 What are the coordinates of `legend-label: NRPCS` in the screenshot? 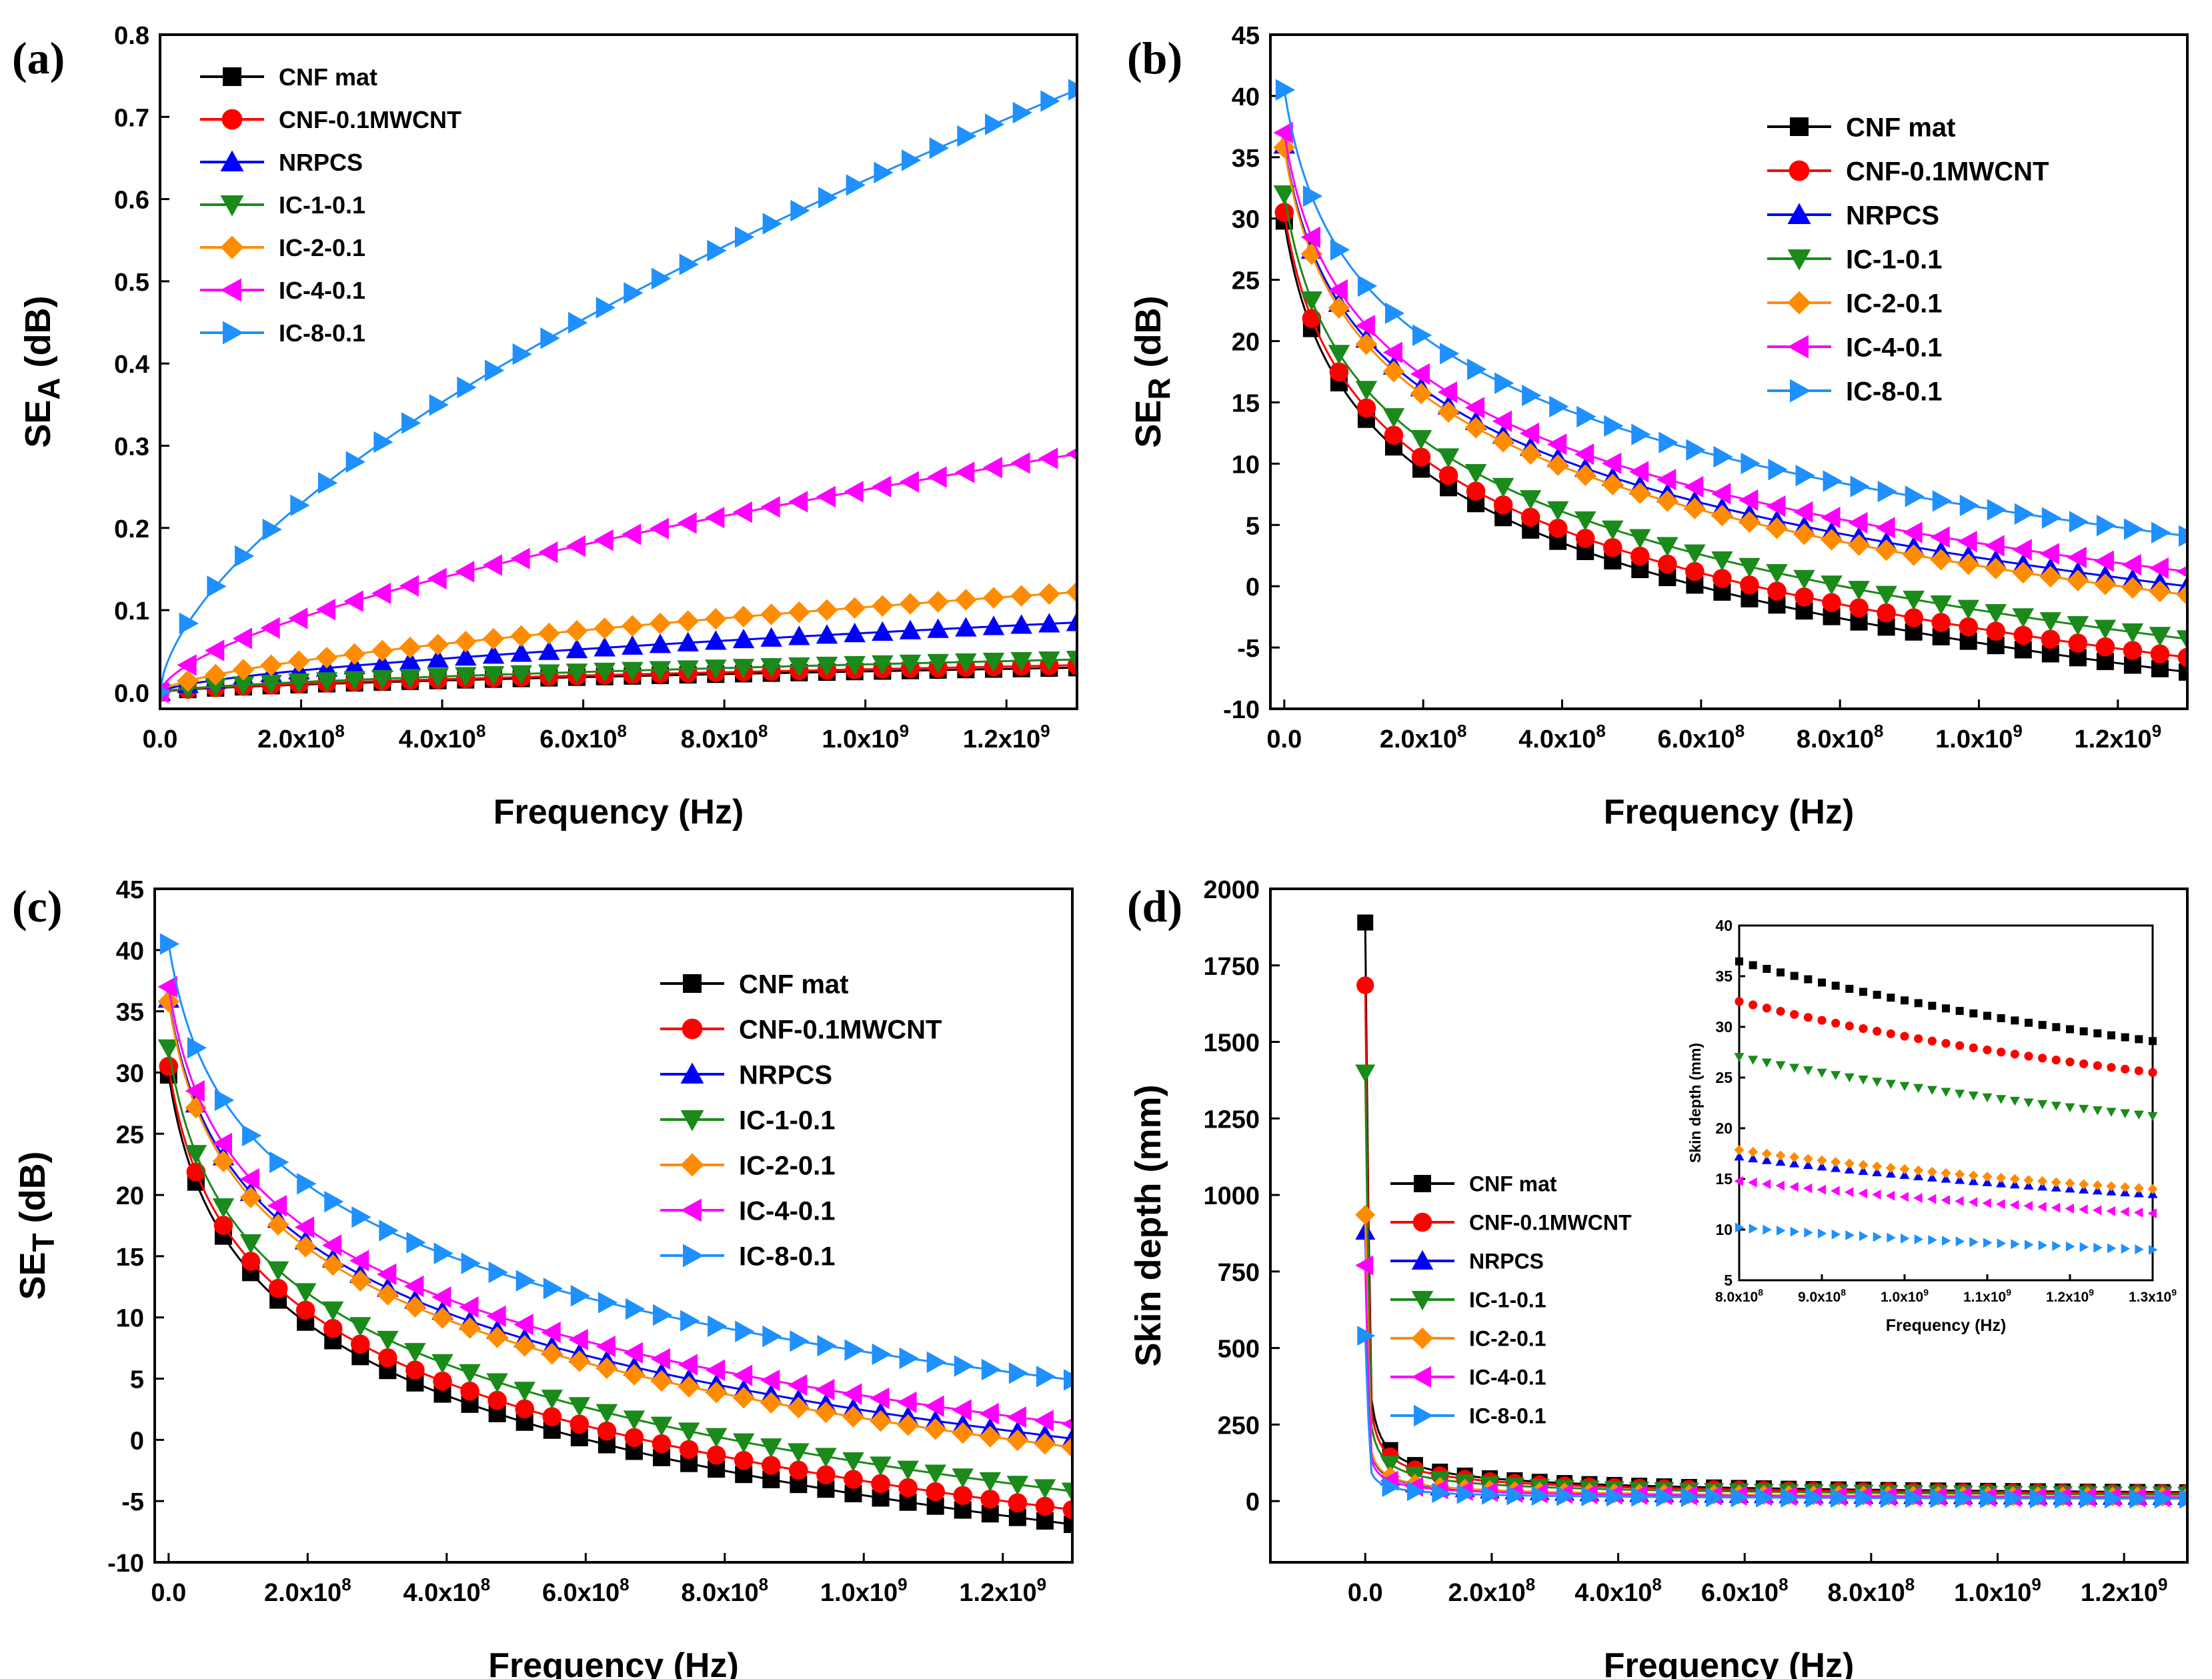 It's located at (1506, 1262).